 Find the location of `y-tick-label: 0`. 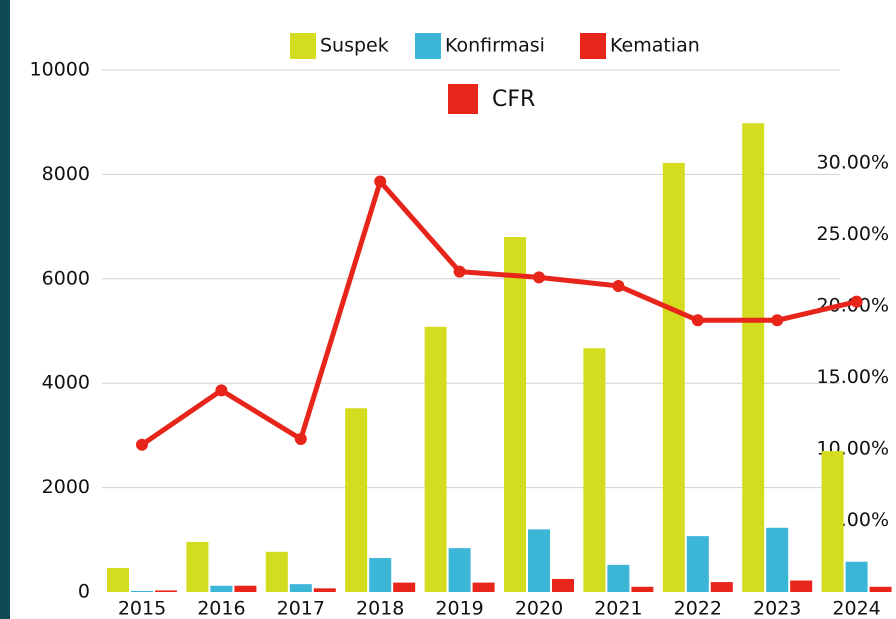

y-tick-label: 0 is located at coordinates (84, 592).